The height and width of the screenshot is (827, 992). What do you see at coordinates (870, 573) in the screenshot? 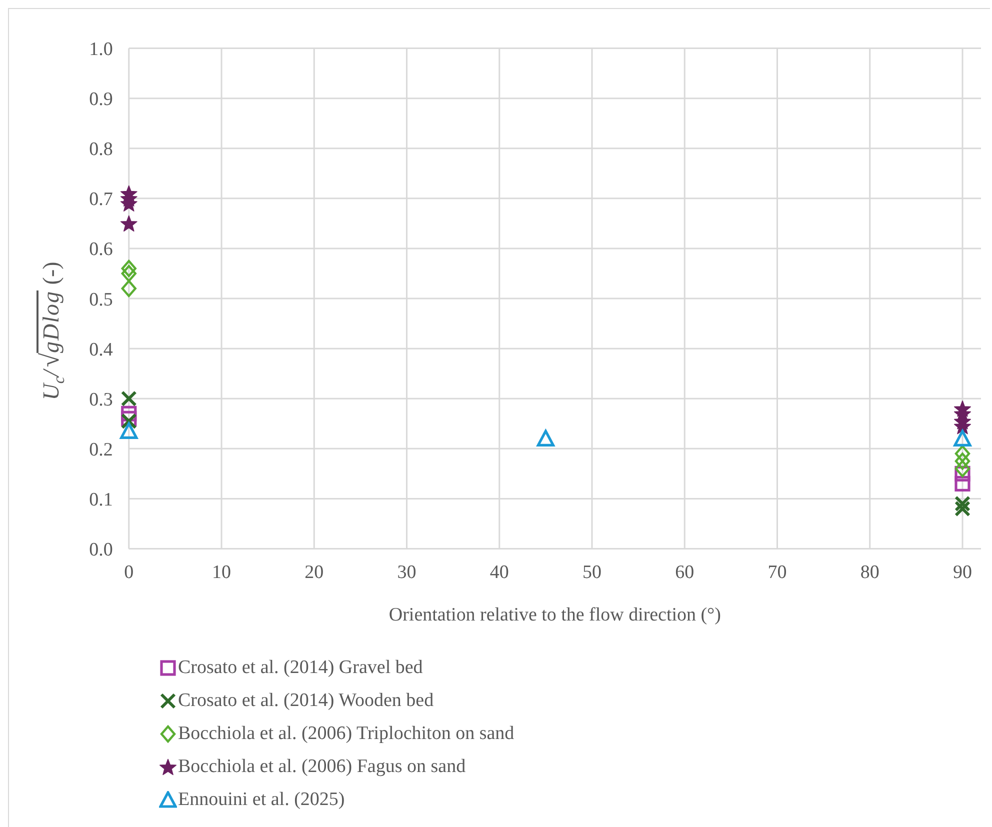
I see `x-tick-label: 80` at bounding box center [870, 573].